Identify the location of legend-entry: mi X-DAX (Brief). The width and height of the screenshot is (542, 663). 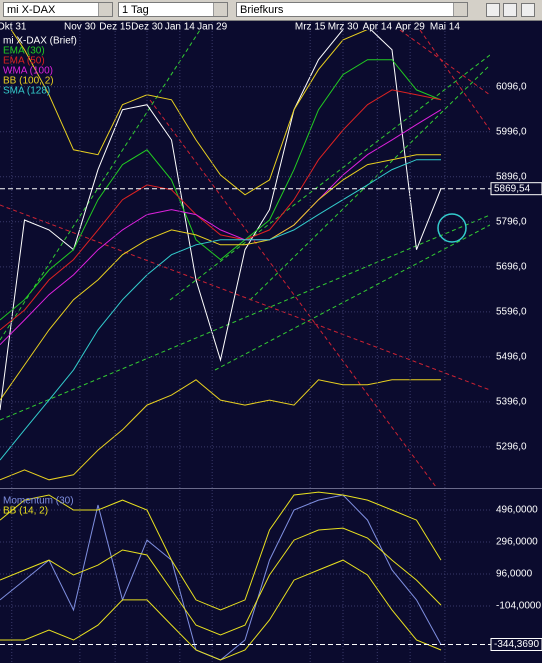
(40, 41).